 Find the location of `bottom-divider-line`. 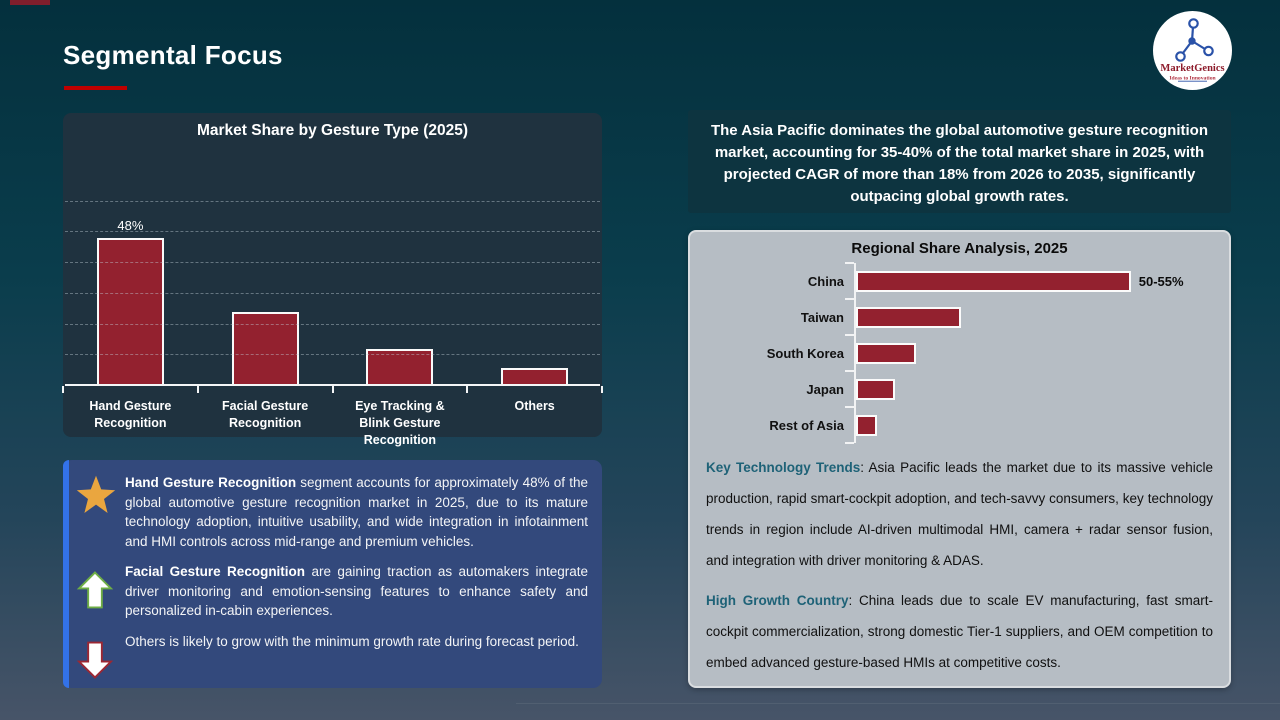

bottom-divider-line is located at coordinates (898, 703).